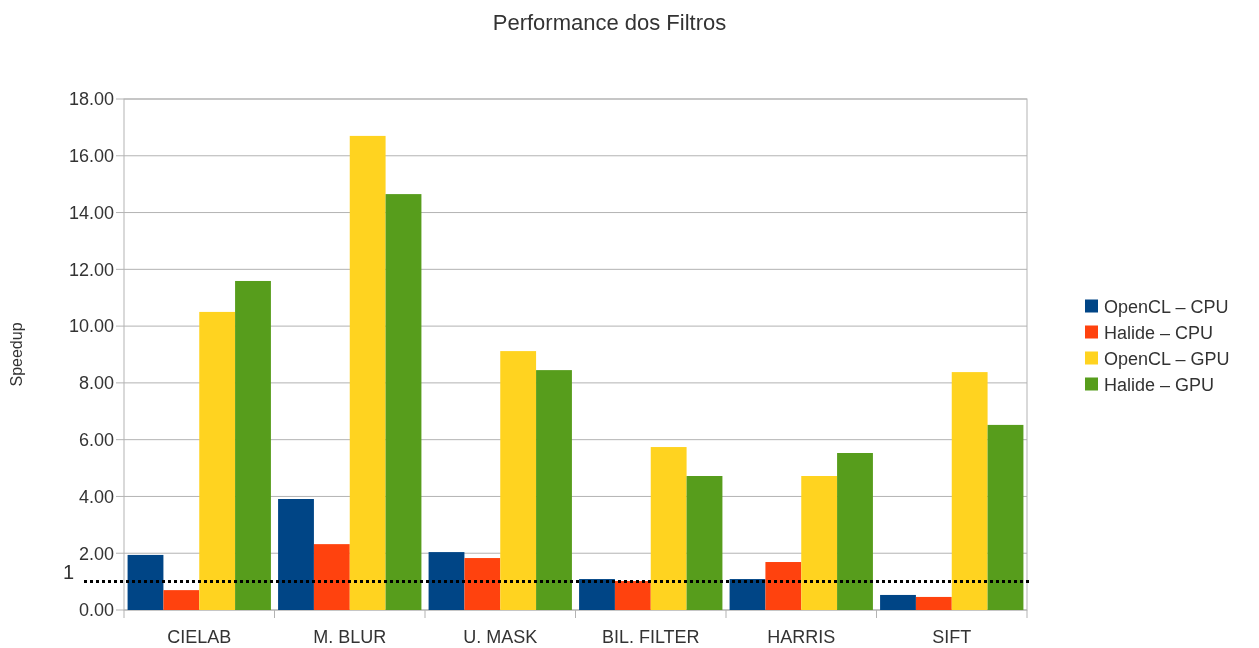  I want to click on y-axis-title: Speedup, so click(16, 354).